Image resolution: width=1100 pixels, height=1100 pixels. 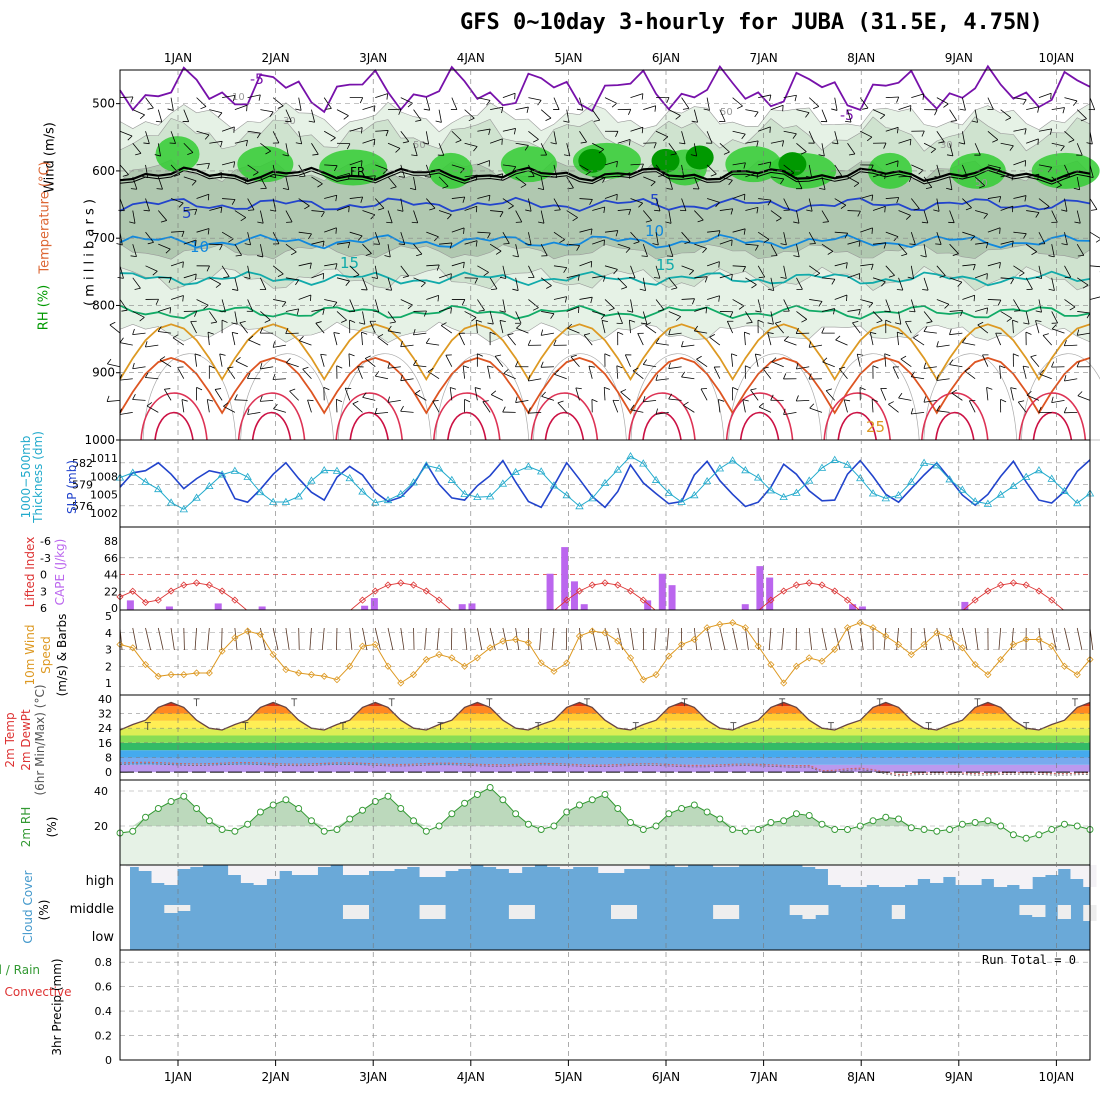 I want to click on cloud-y-tick: middle, so click(x=92, y=909).